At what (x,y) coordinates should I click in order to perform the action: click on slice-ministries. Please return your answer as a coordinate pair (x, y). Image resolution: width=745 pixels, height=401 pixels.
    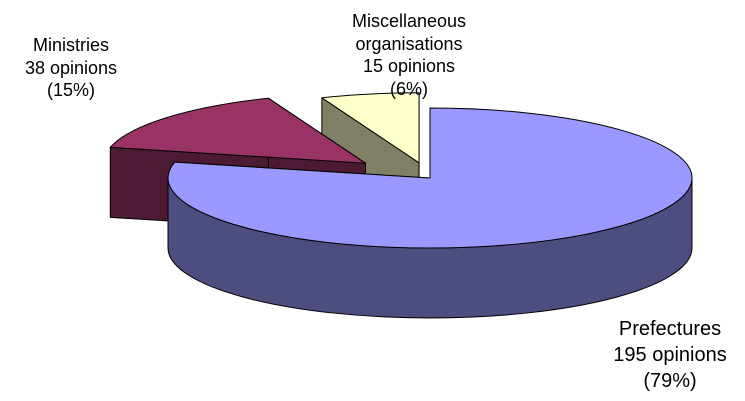
    Looking at the image, I should click on (238, 130).